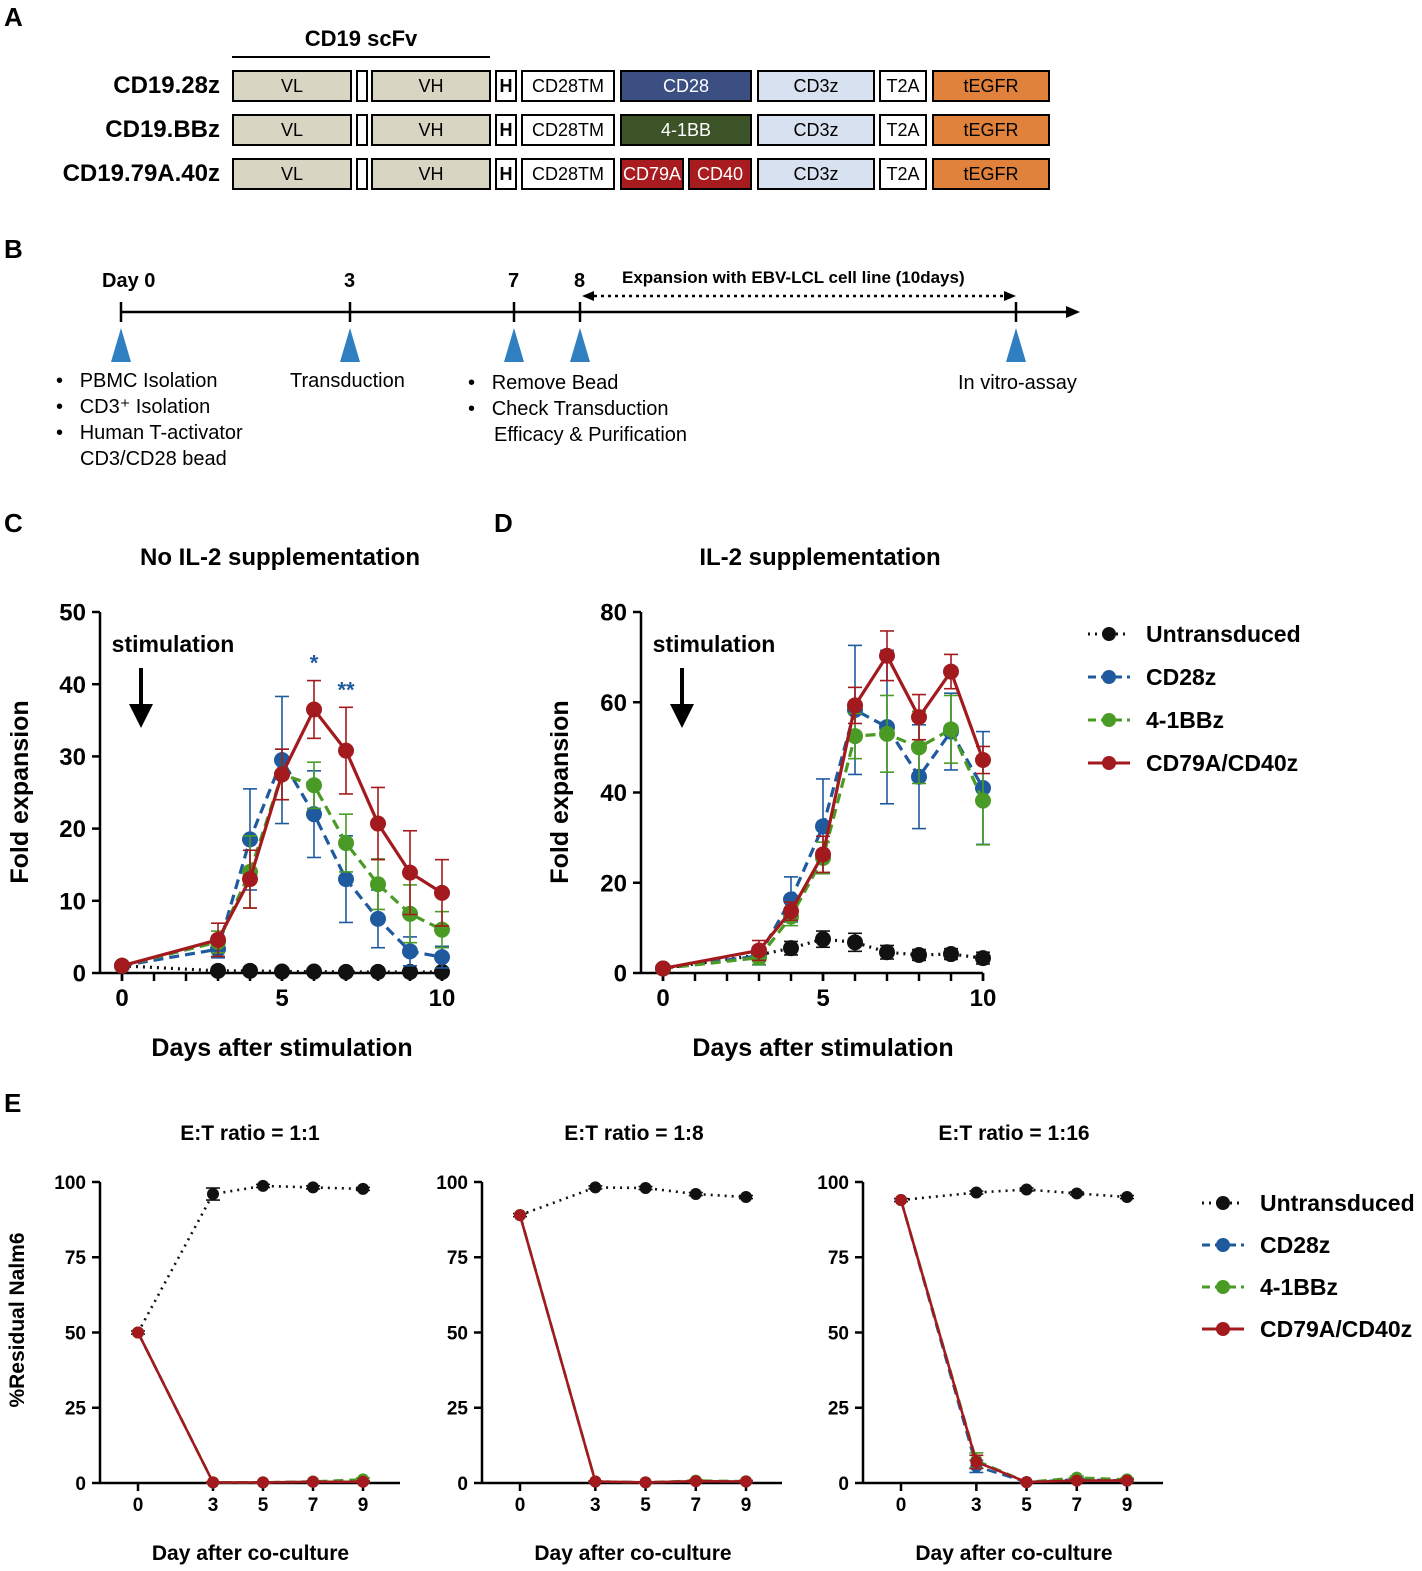 This screenshot has height=1571, width=1422. What do you see at coordinates (213, 1505) in the screenshot?
I see `x-tick-label: 3` at bounding box center [213, 1505].